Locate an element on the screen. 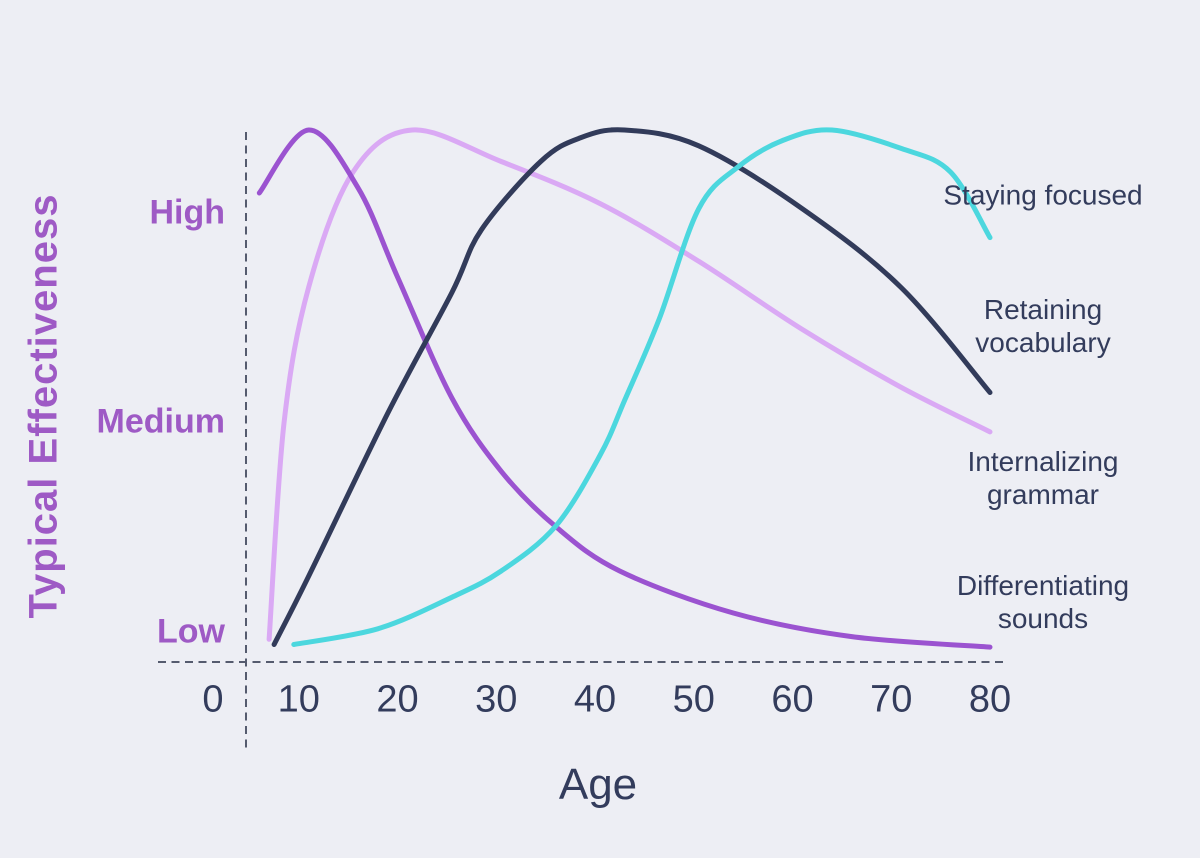 This screenshot has width=1200, height=858. x-tick-30: 30 is located at coordinates (496, 699).